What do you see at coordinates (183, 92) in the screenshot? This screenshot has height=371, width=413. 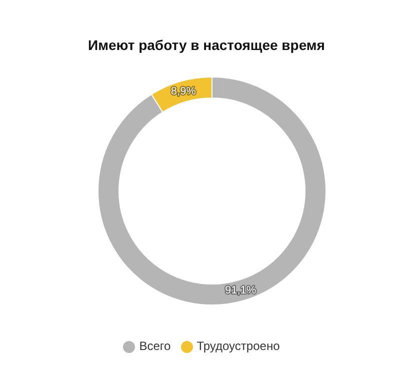 I see `data-label: 8,9%` at bounding box center [183, 92].